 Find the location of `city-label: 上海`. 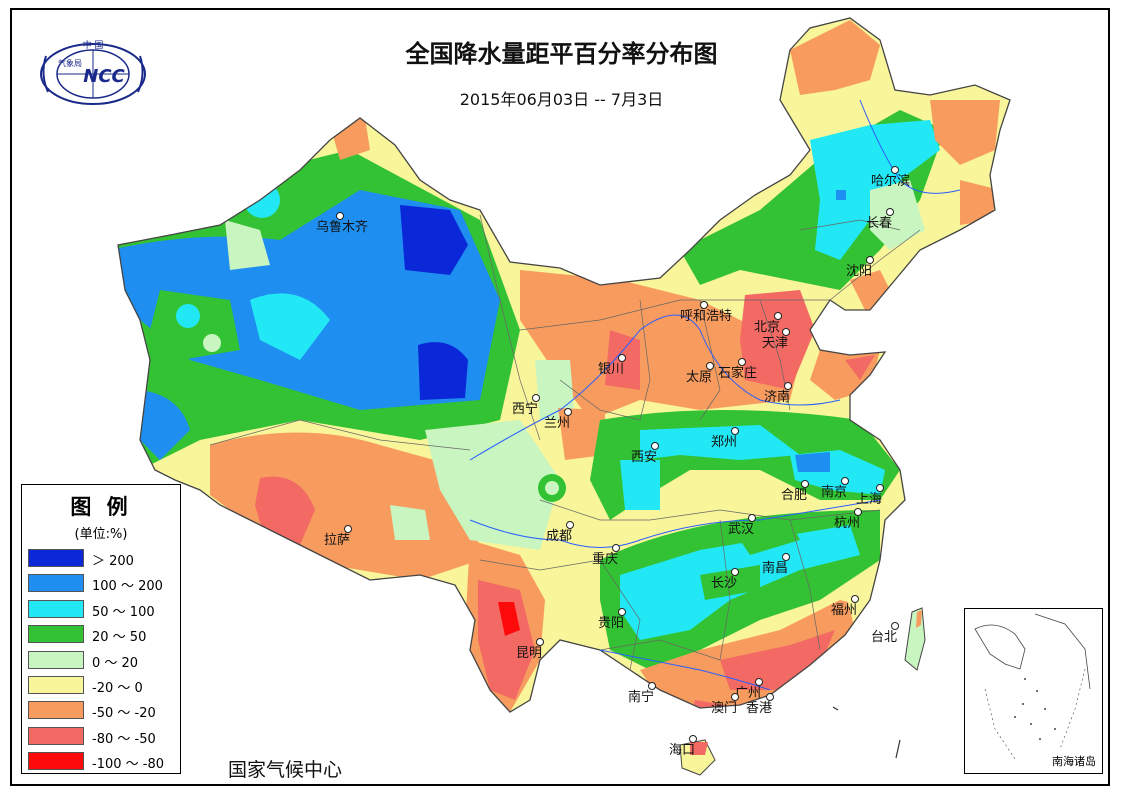

city-label: 上海 is located at coordinates (869, 499).